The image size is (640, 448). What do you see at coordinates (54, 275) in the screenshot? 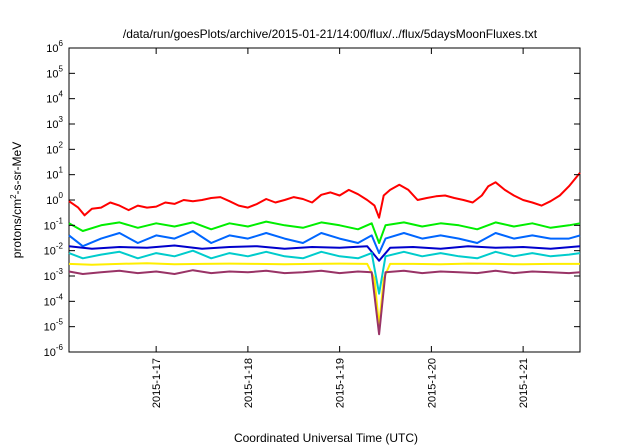
I see `y-tick-label: 10⁻³` at bounding box center [54, 275].